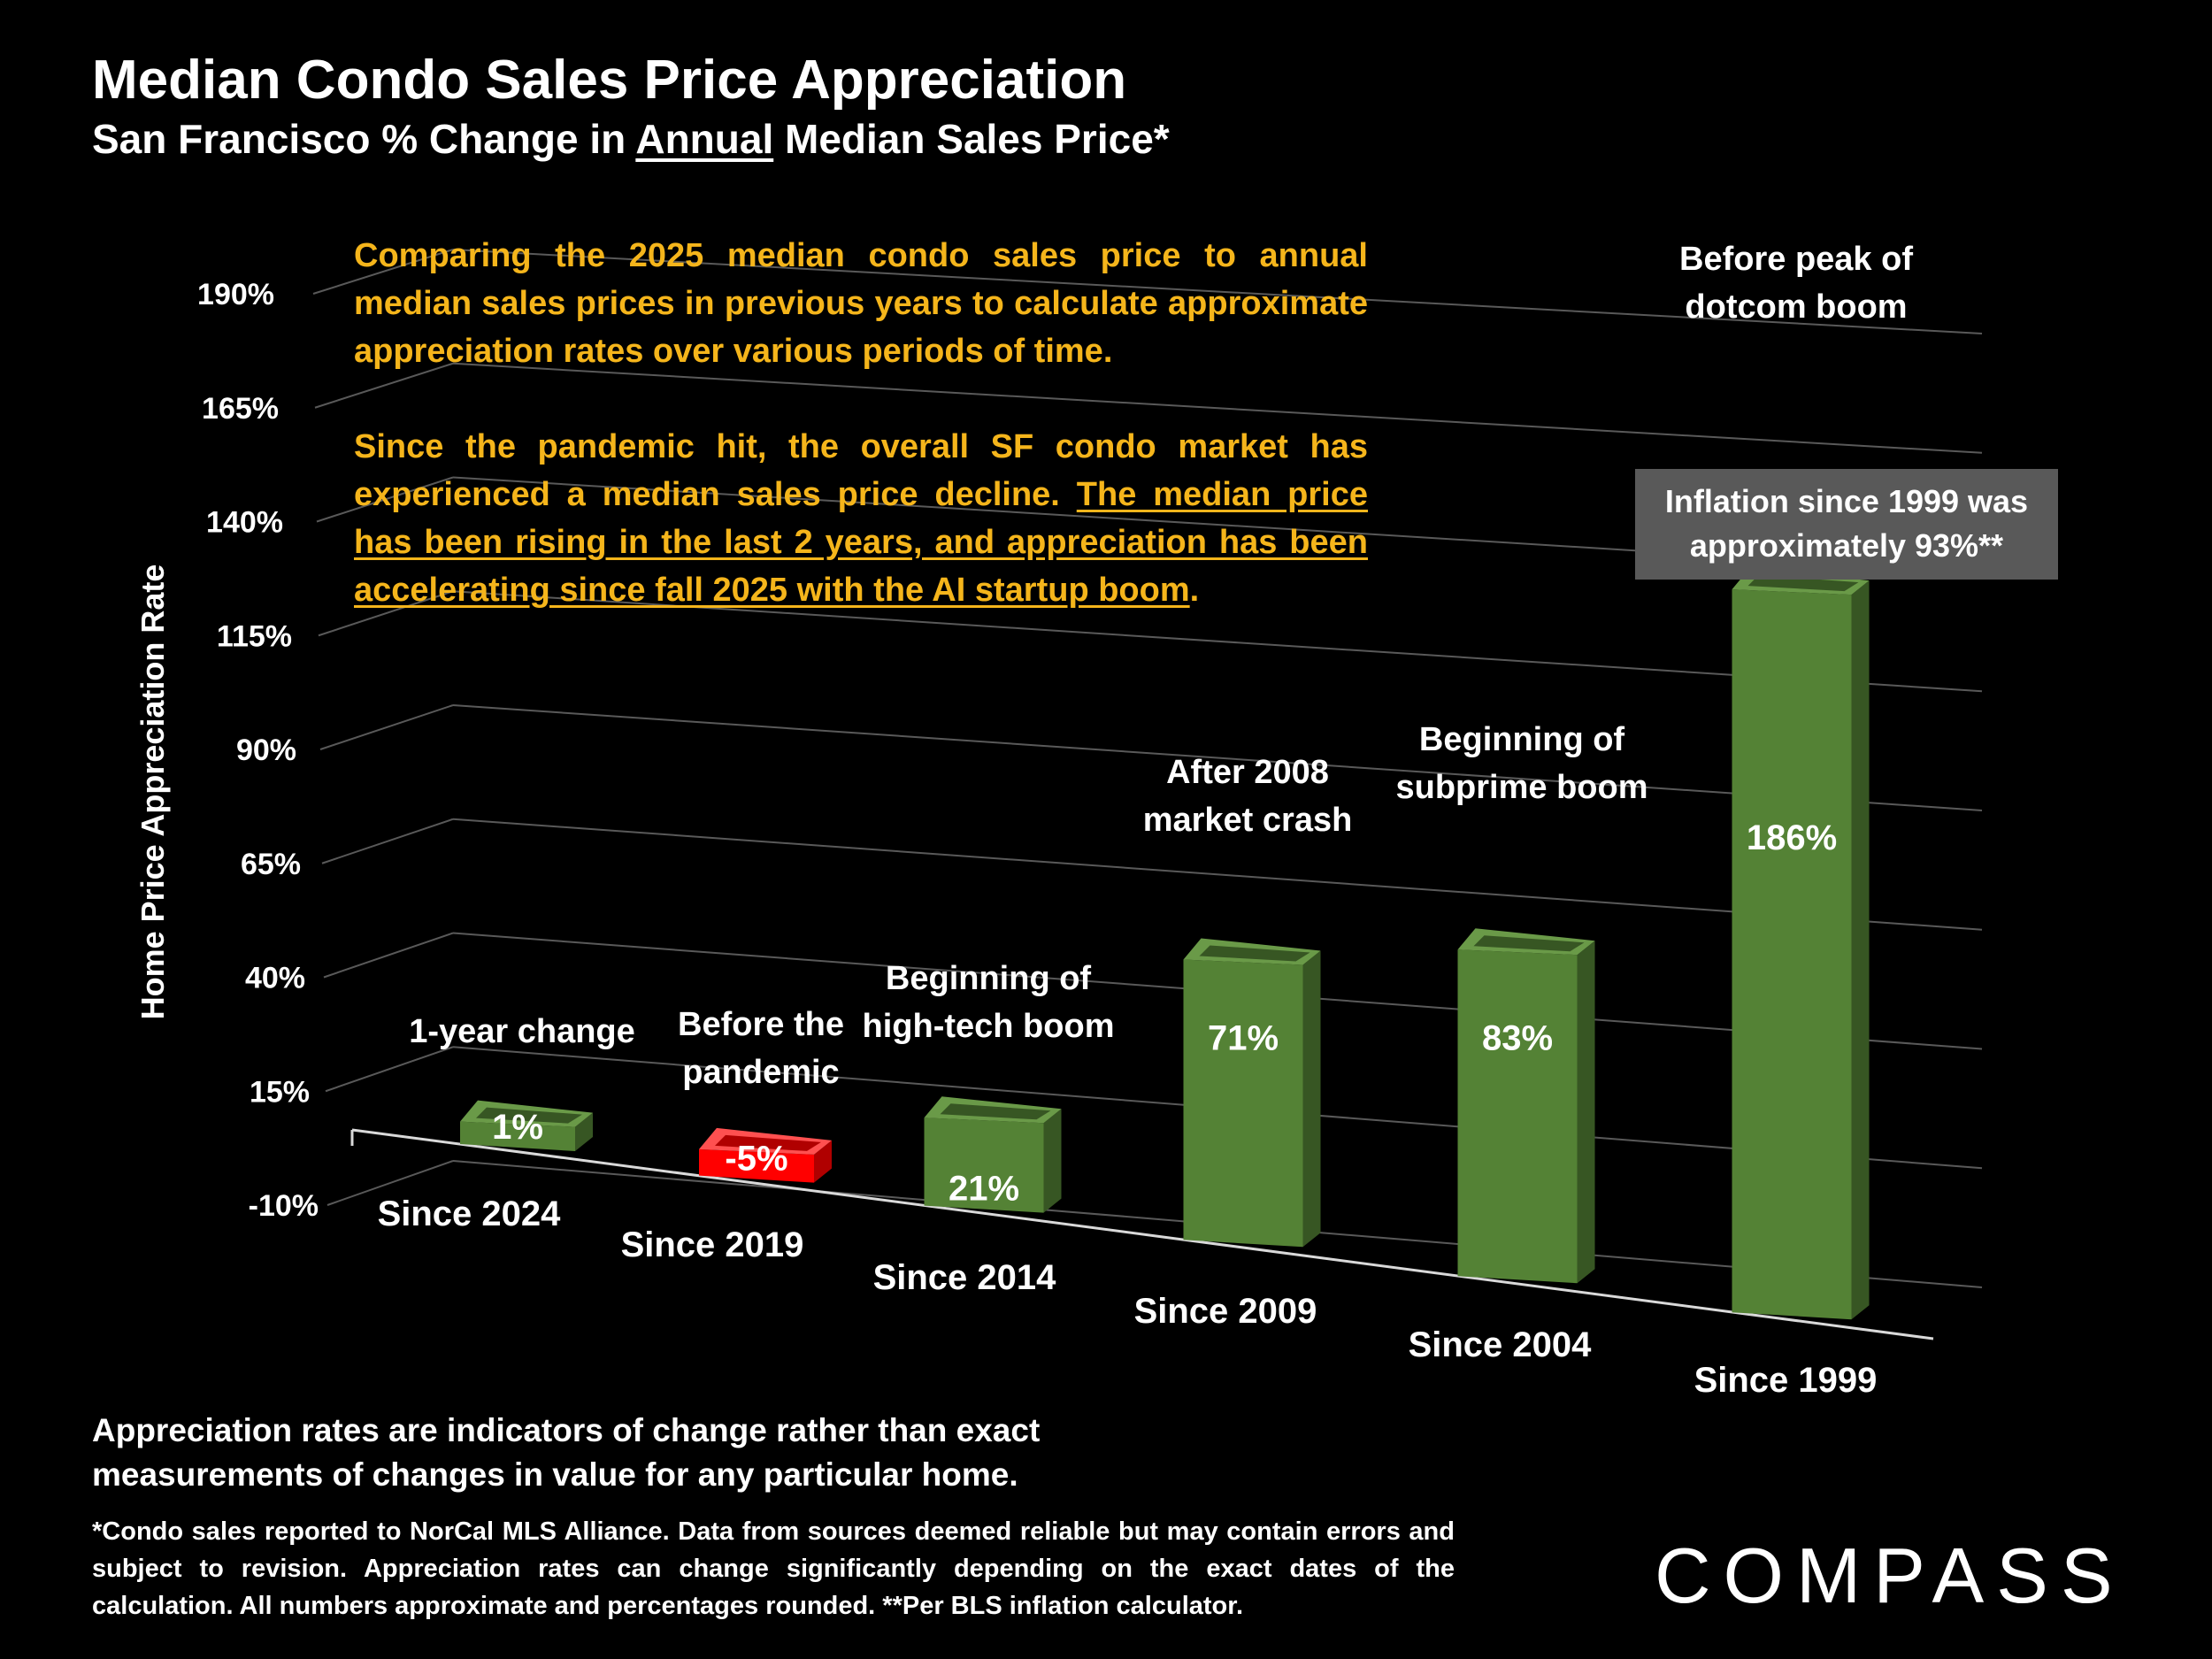  Describe the element at coordinates (1248, 821) in the screenshot. I see `bar-annotation: market crash` at that location.